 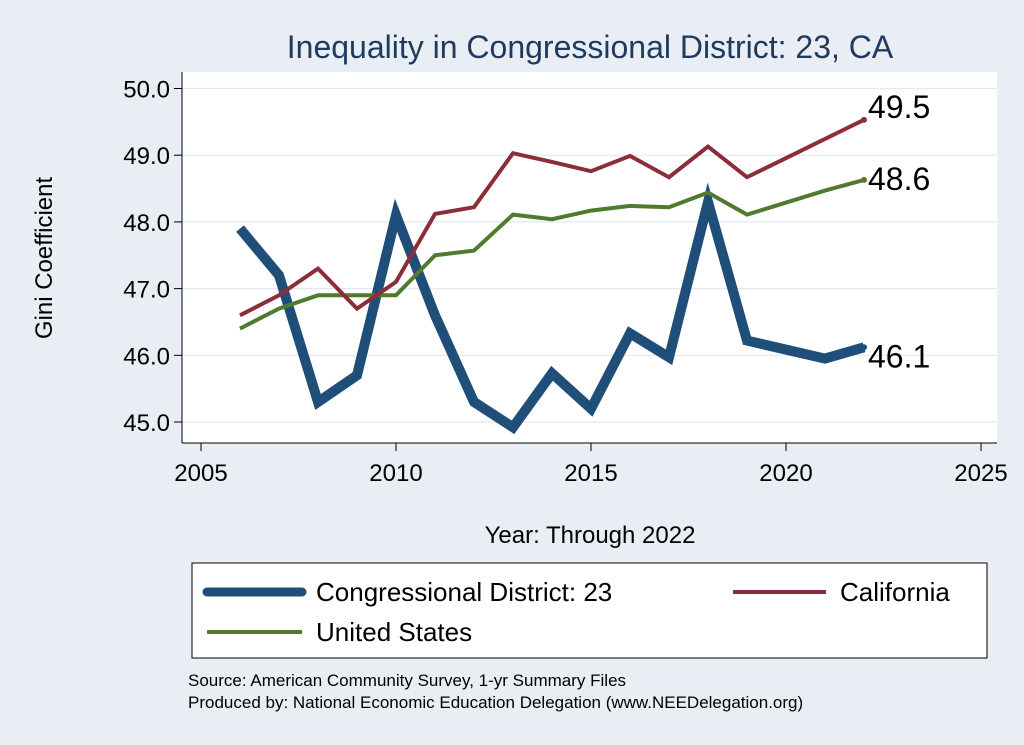 What do you see at coordinates (146, 423) in the screenshot?
I see `y-tick-label: 45.0` at bounding box center [146, 423].